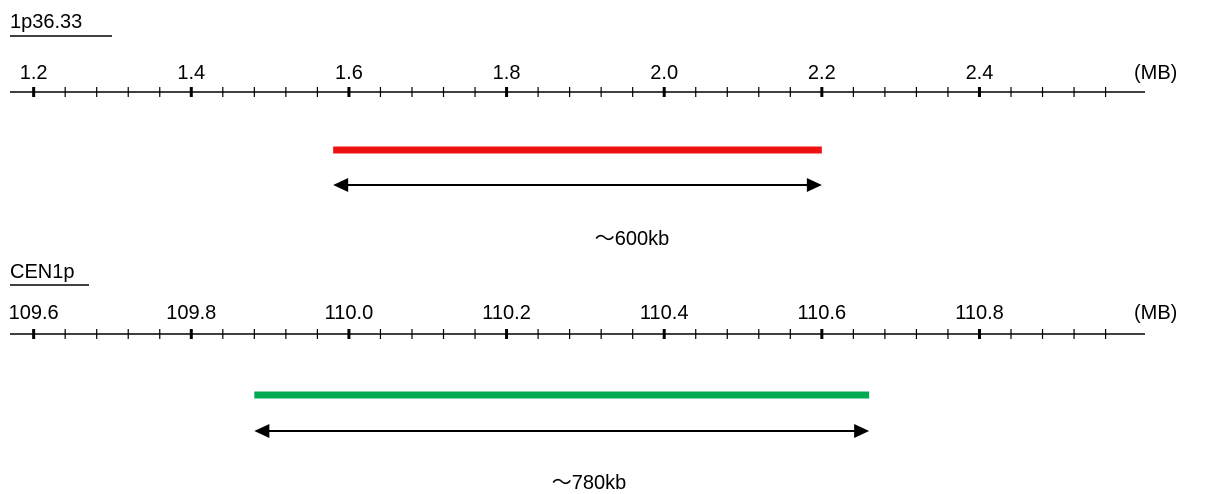 Image resolution: width=1216 pixels, height=494 pixels. What do you see at coordinates (980, 73) in the screenshot?
I see `tick-label: 2.4` at bounding box center [980, 73].